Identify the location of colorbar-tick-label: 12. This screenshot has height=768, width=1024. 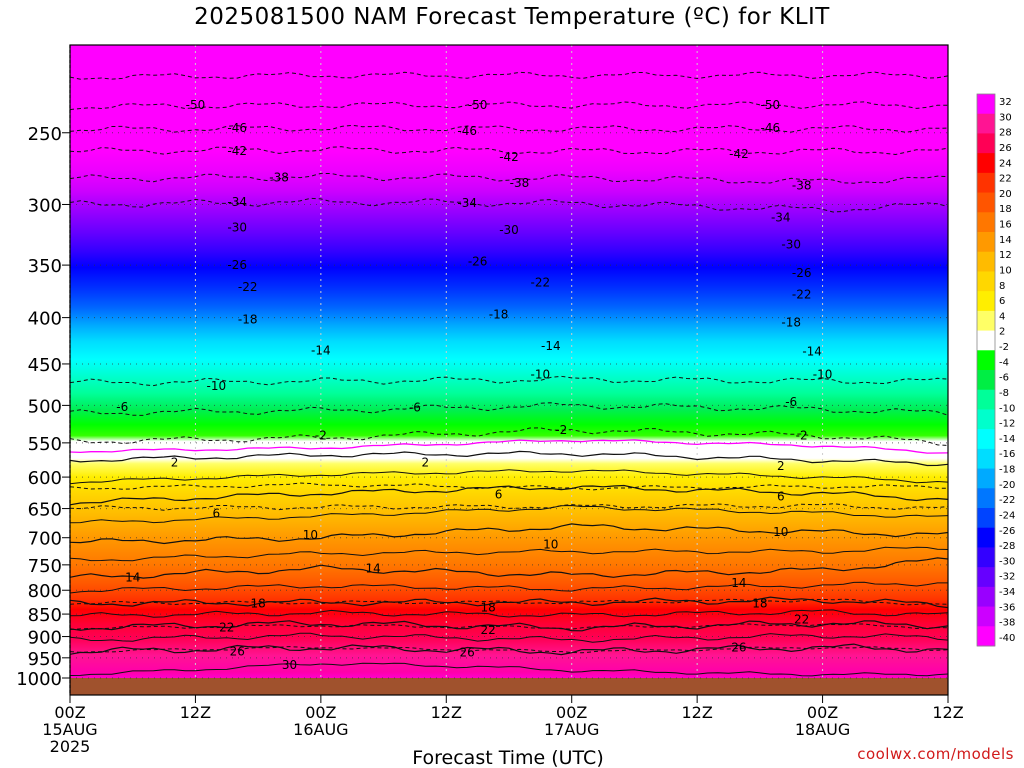
(1005, 255).